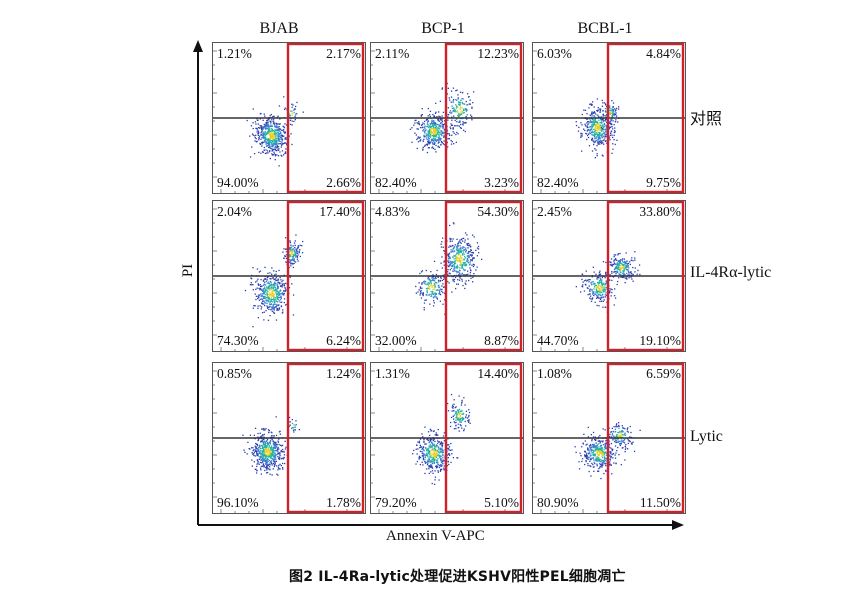 The image size is (860, 609). Describe the element at coordinates (343, 340) in the screenshot. I see `quadrant-lower-right-value: 6.24%` at that location.